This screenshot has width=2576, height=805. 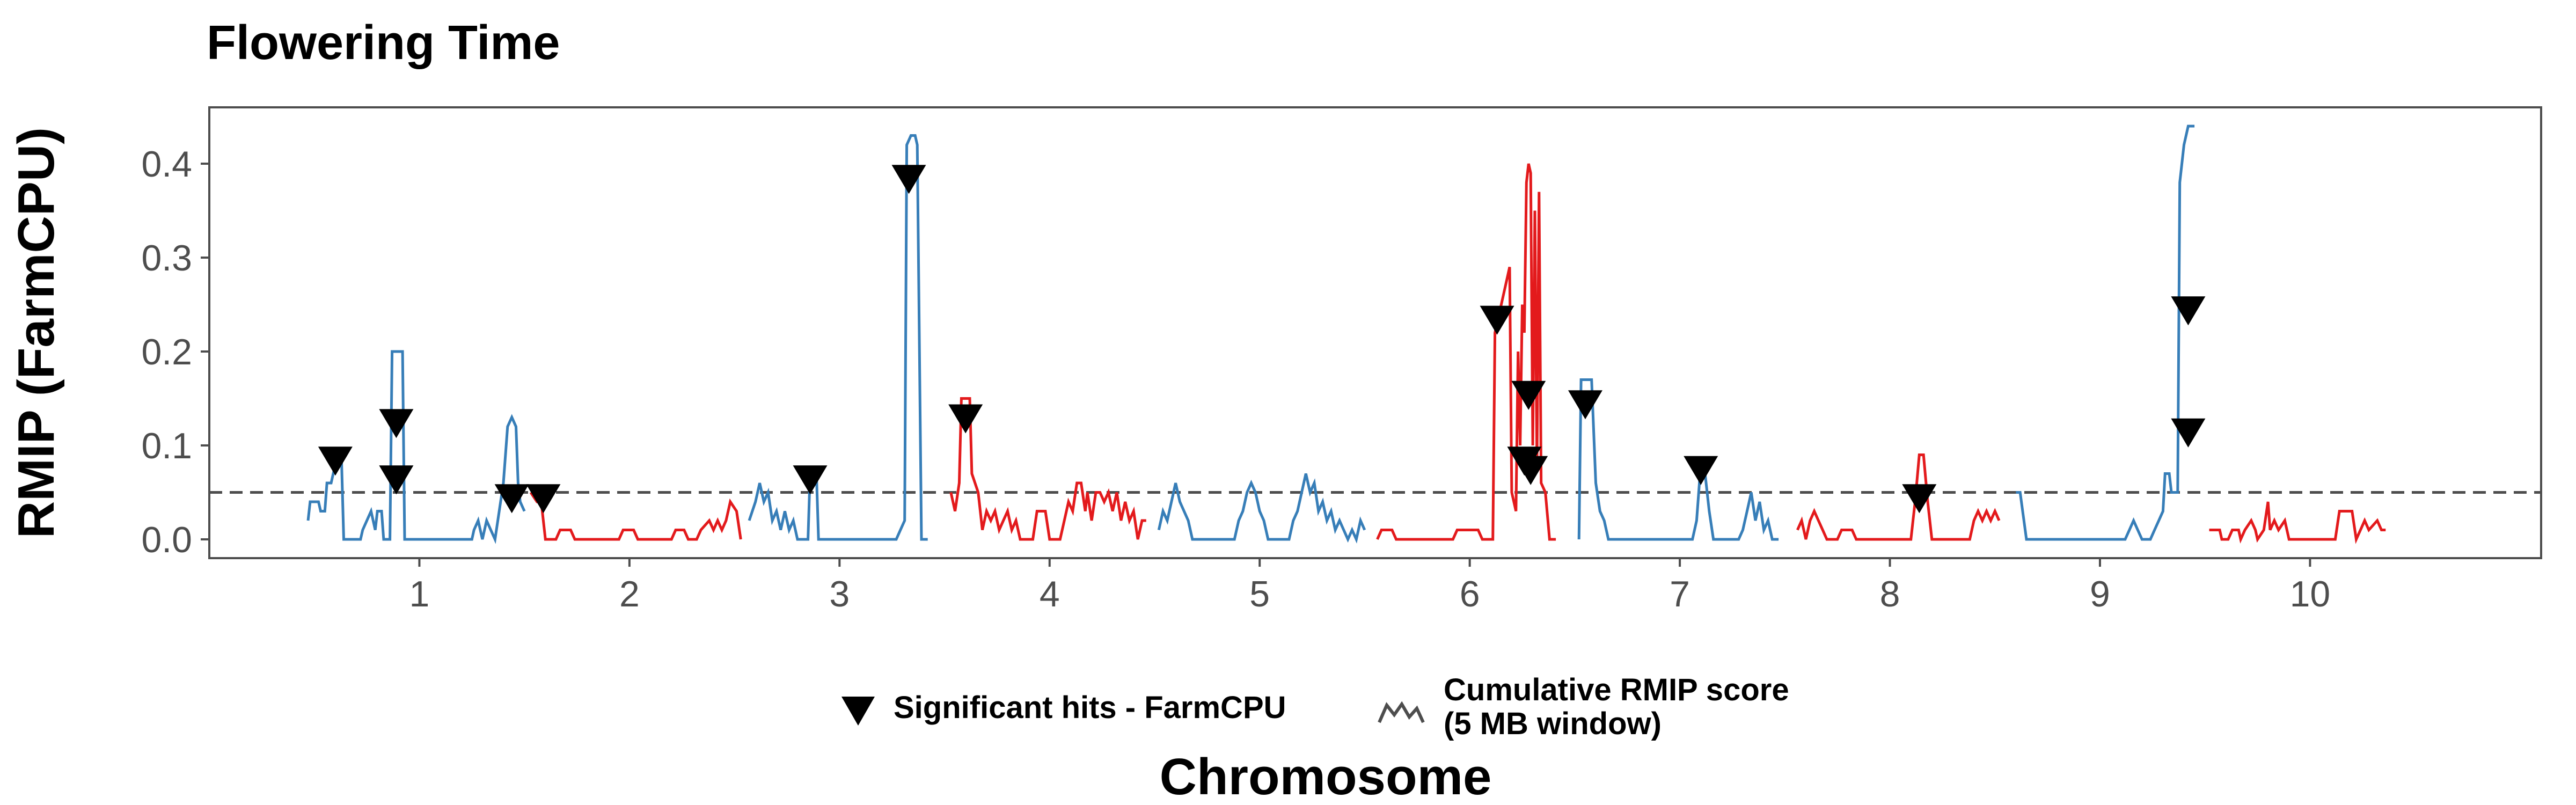 I want to click on y-tick-label: 0.0, so click(x=166, y=539).